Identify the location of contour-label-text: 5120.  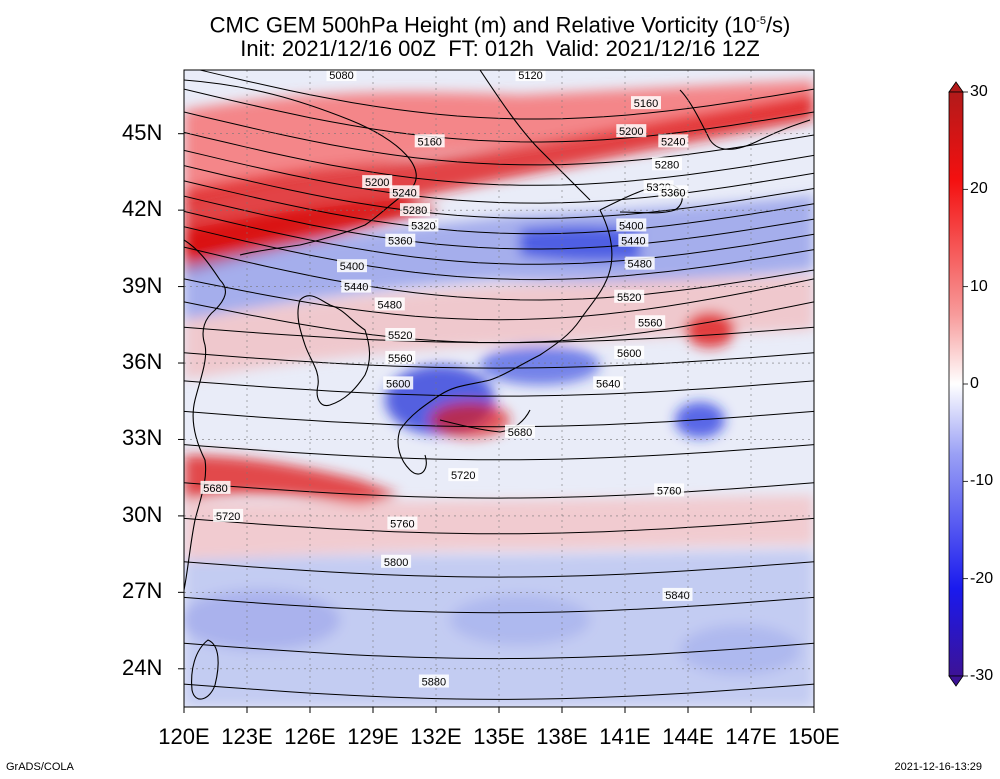
(530, 76).